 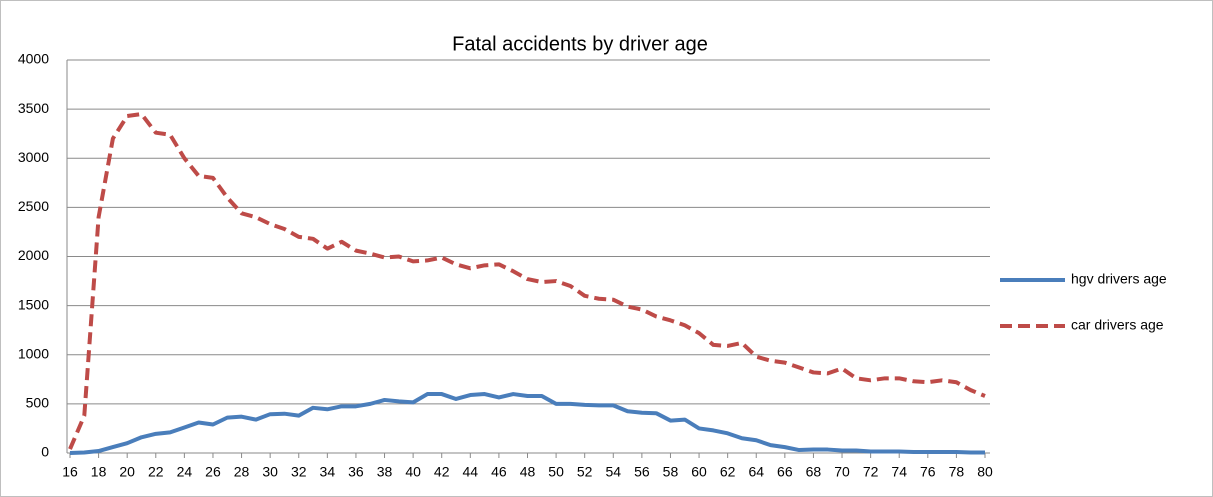 I want to click on x-tick-label: 42, so click(x=442, y=472).